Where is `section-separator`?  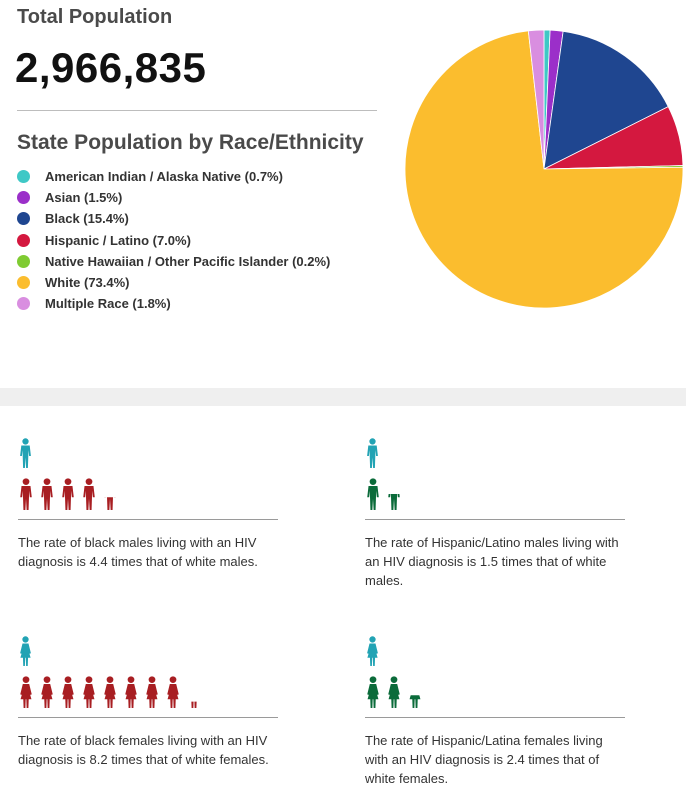
section-separator is located at coordinates (343, 397).